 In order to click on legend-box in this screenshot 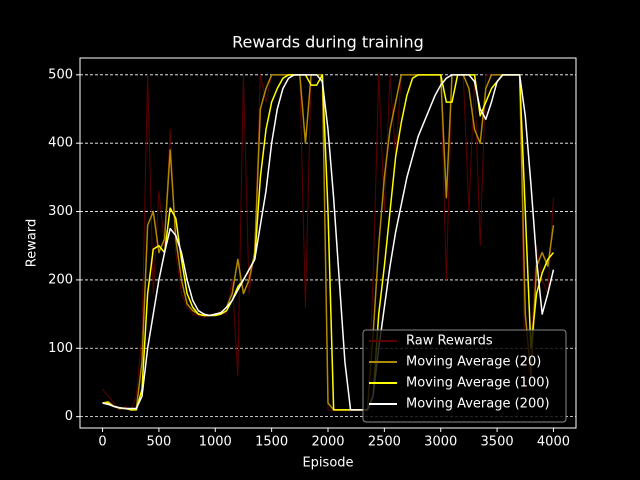, I will do `click(464, 376)`.